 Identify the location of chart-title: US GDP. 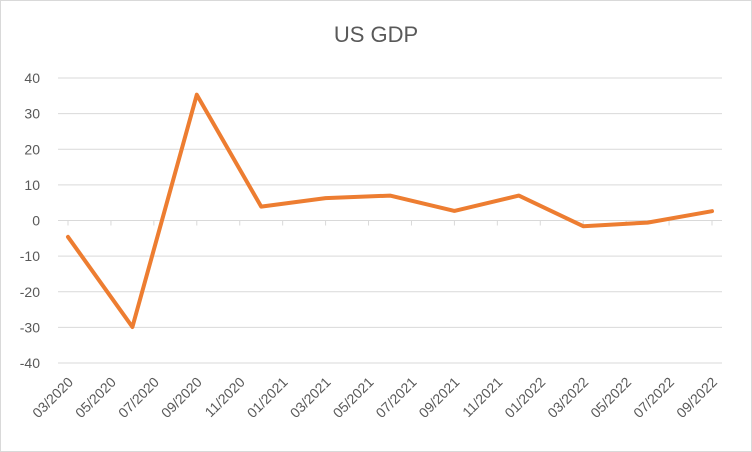
(376, 34).